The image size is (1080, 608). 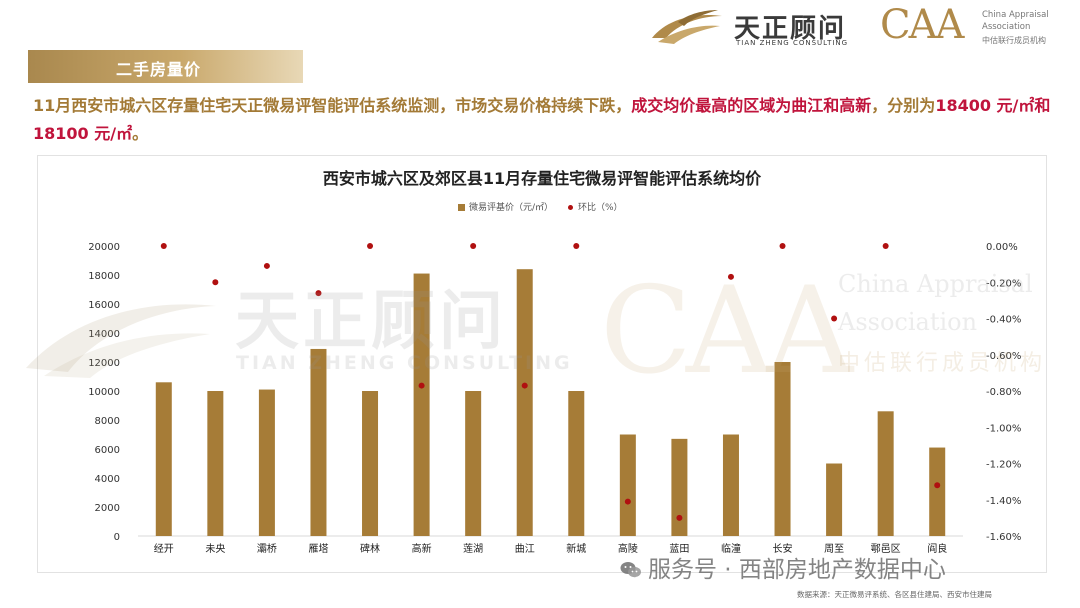 What do you see at coordinates (937, 548) in the screenshot?
I see `x-category-label: 阎良` at bounding box center [937, 548].